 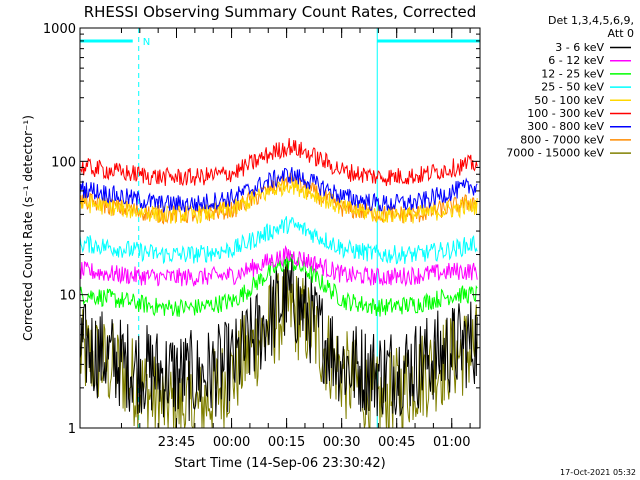 What do you see at coordinates (565, 113) in the screenshot?
I see `legend-label: 100 - 300 keV` at bounding box center [565, 113].